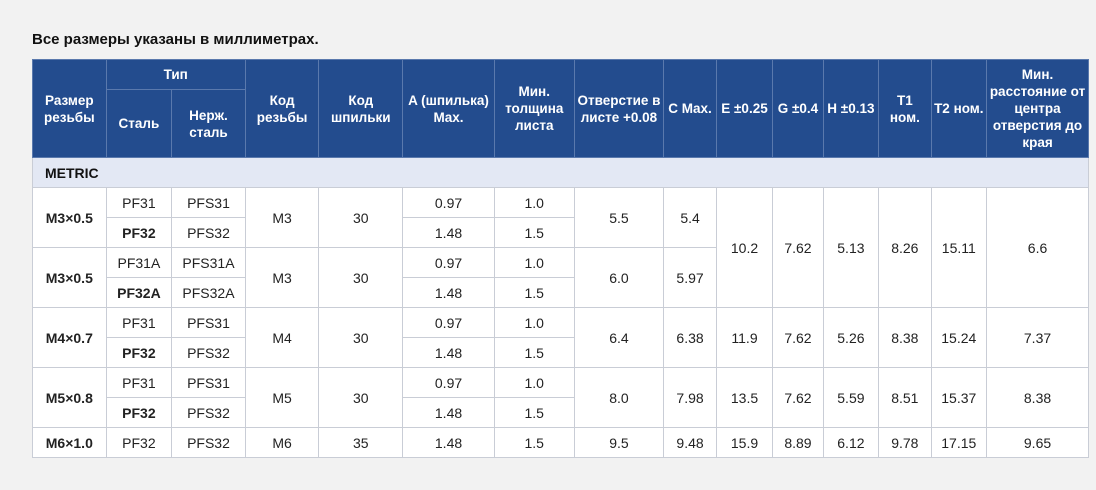 The width and height of the screenshot is (1096, 490). I want to click on header-h: H ±0.13, so click(851, 108).